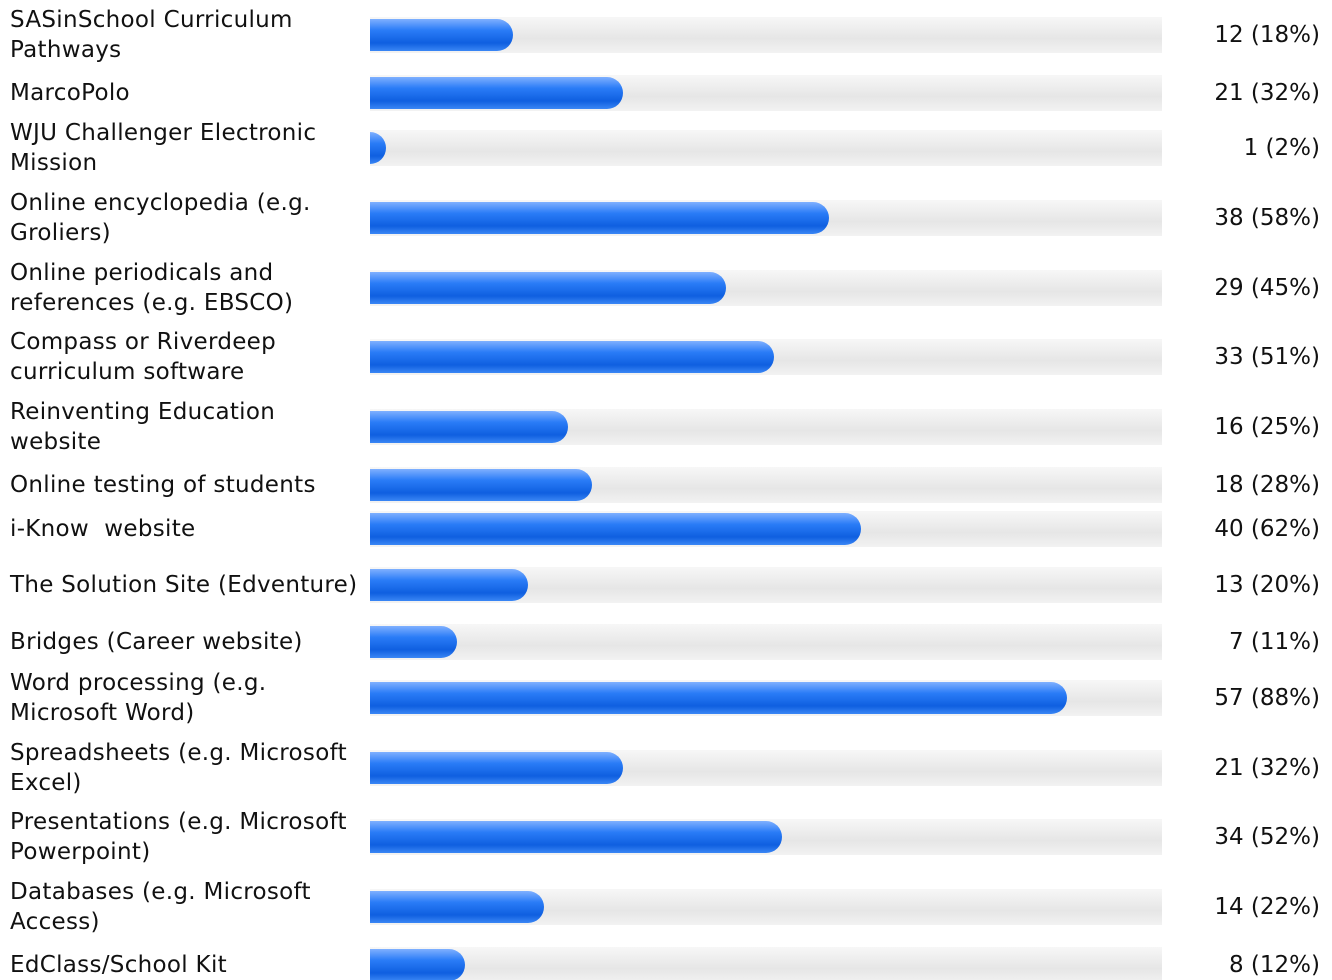  I want to click on value-label: 7 (11%), so click(1274, 642).